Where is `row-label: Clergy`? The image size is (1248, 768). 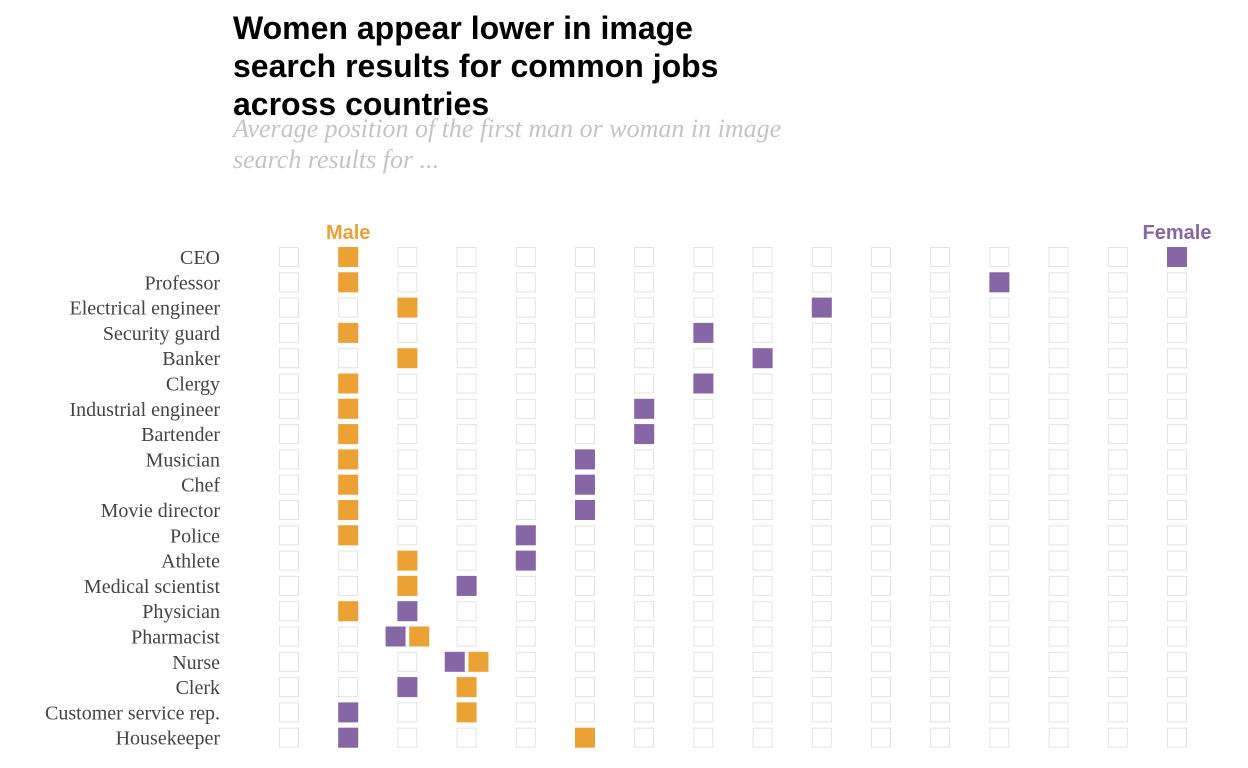 row-label: Clergy is located at coordinates (193, 385).